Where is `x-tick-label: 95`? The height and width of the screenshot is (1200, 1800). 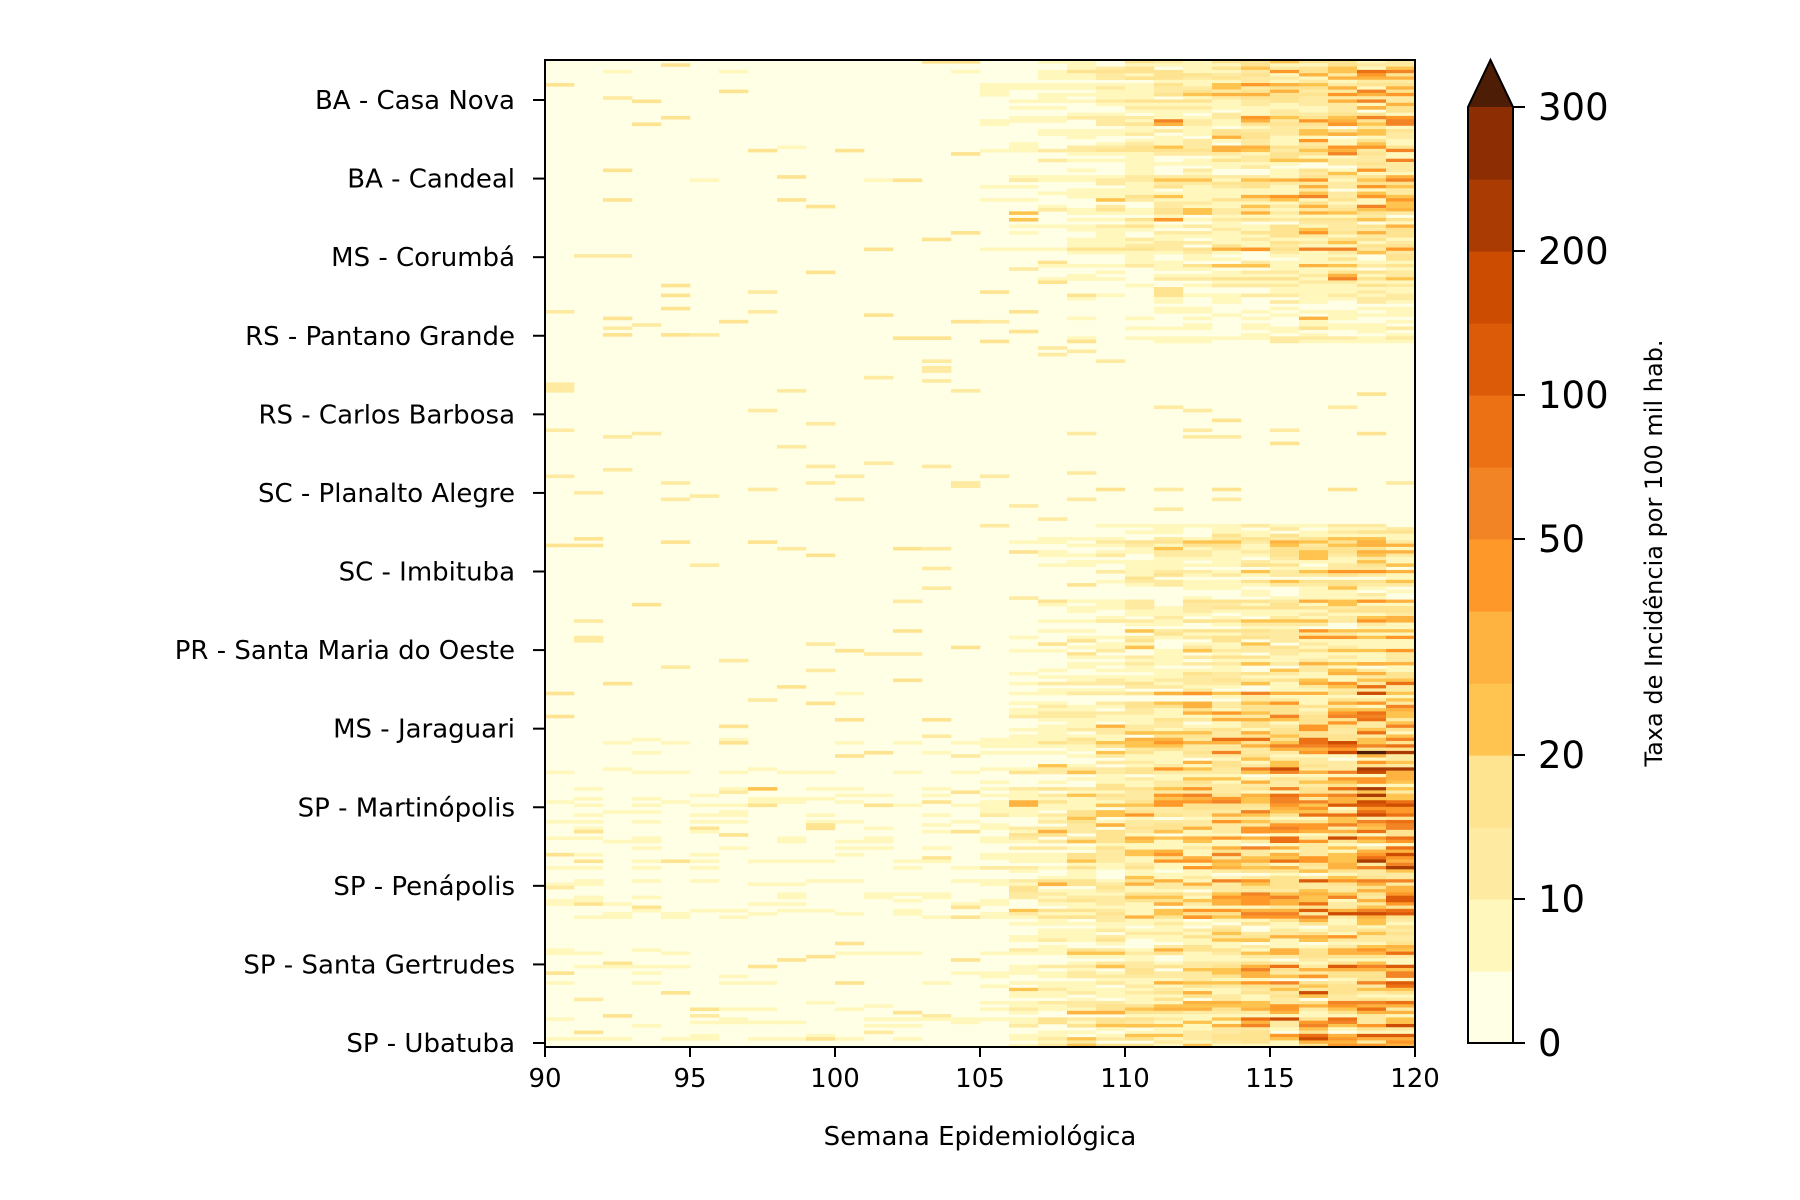 x-tick-label: 95 is located at coordinates (689, 1079).